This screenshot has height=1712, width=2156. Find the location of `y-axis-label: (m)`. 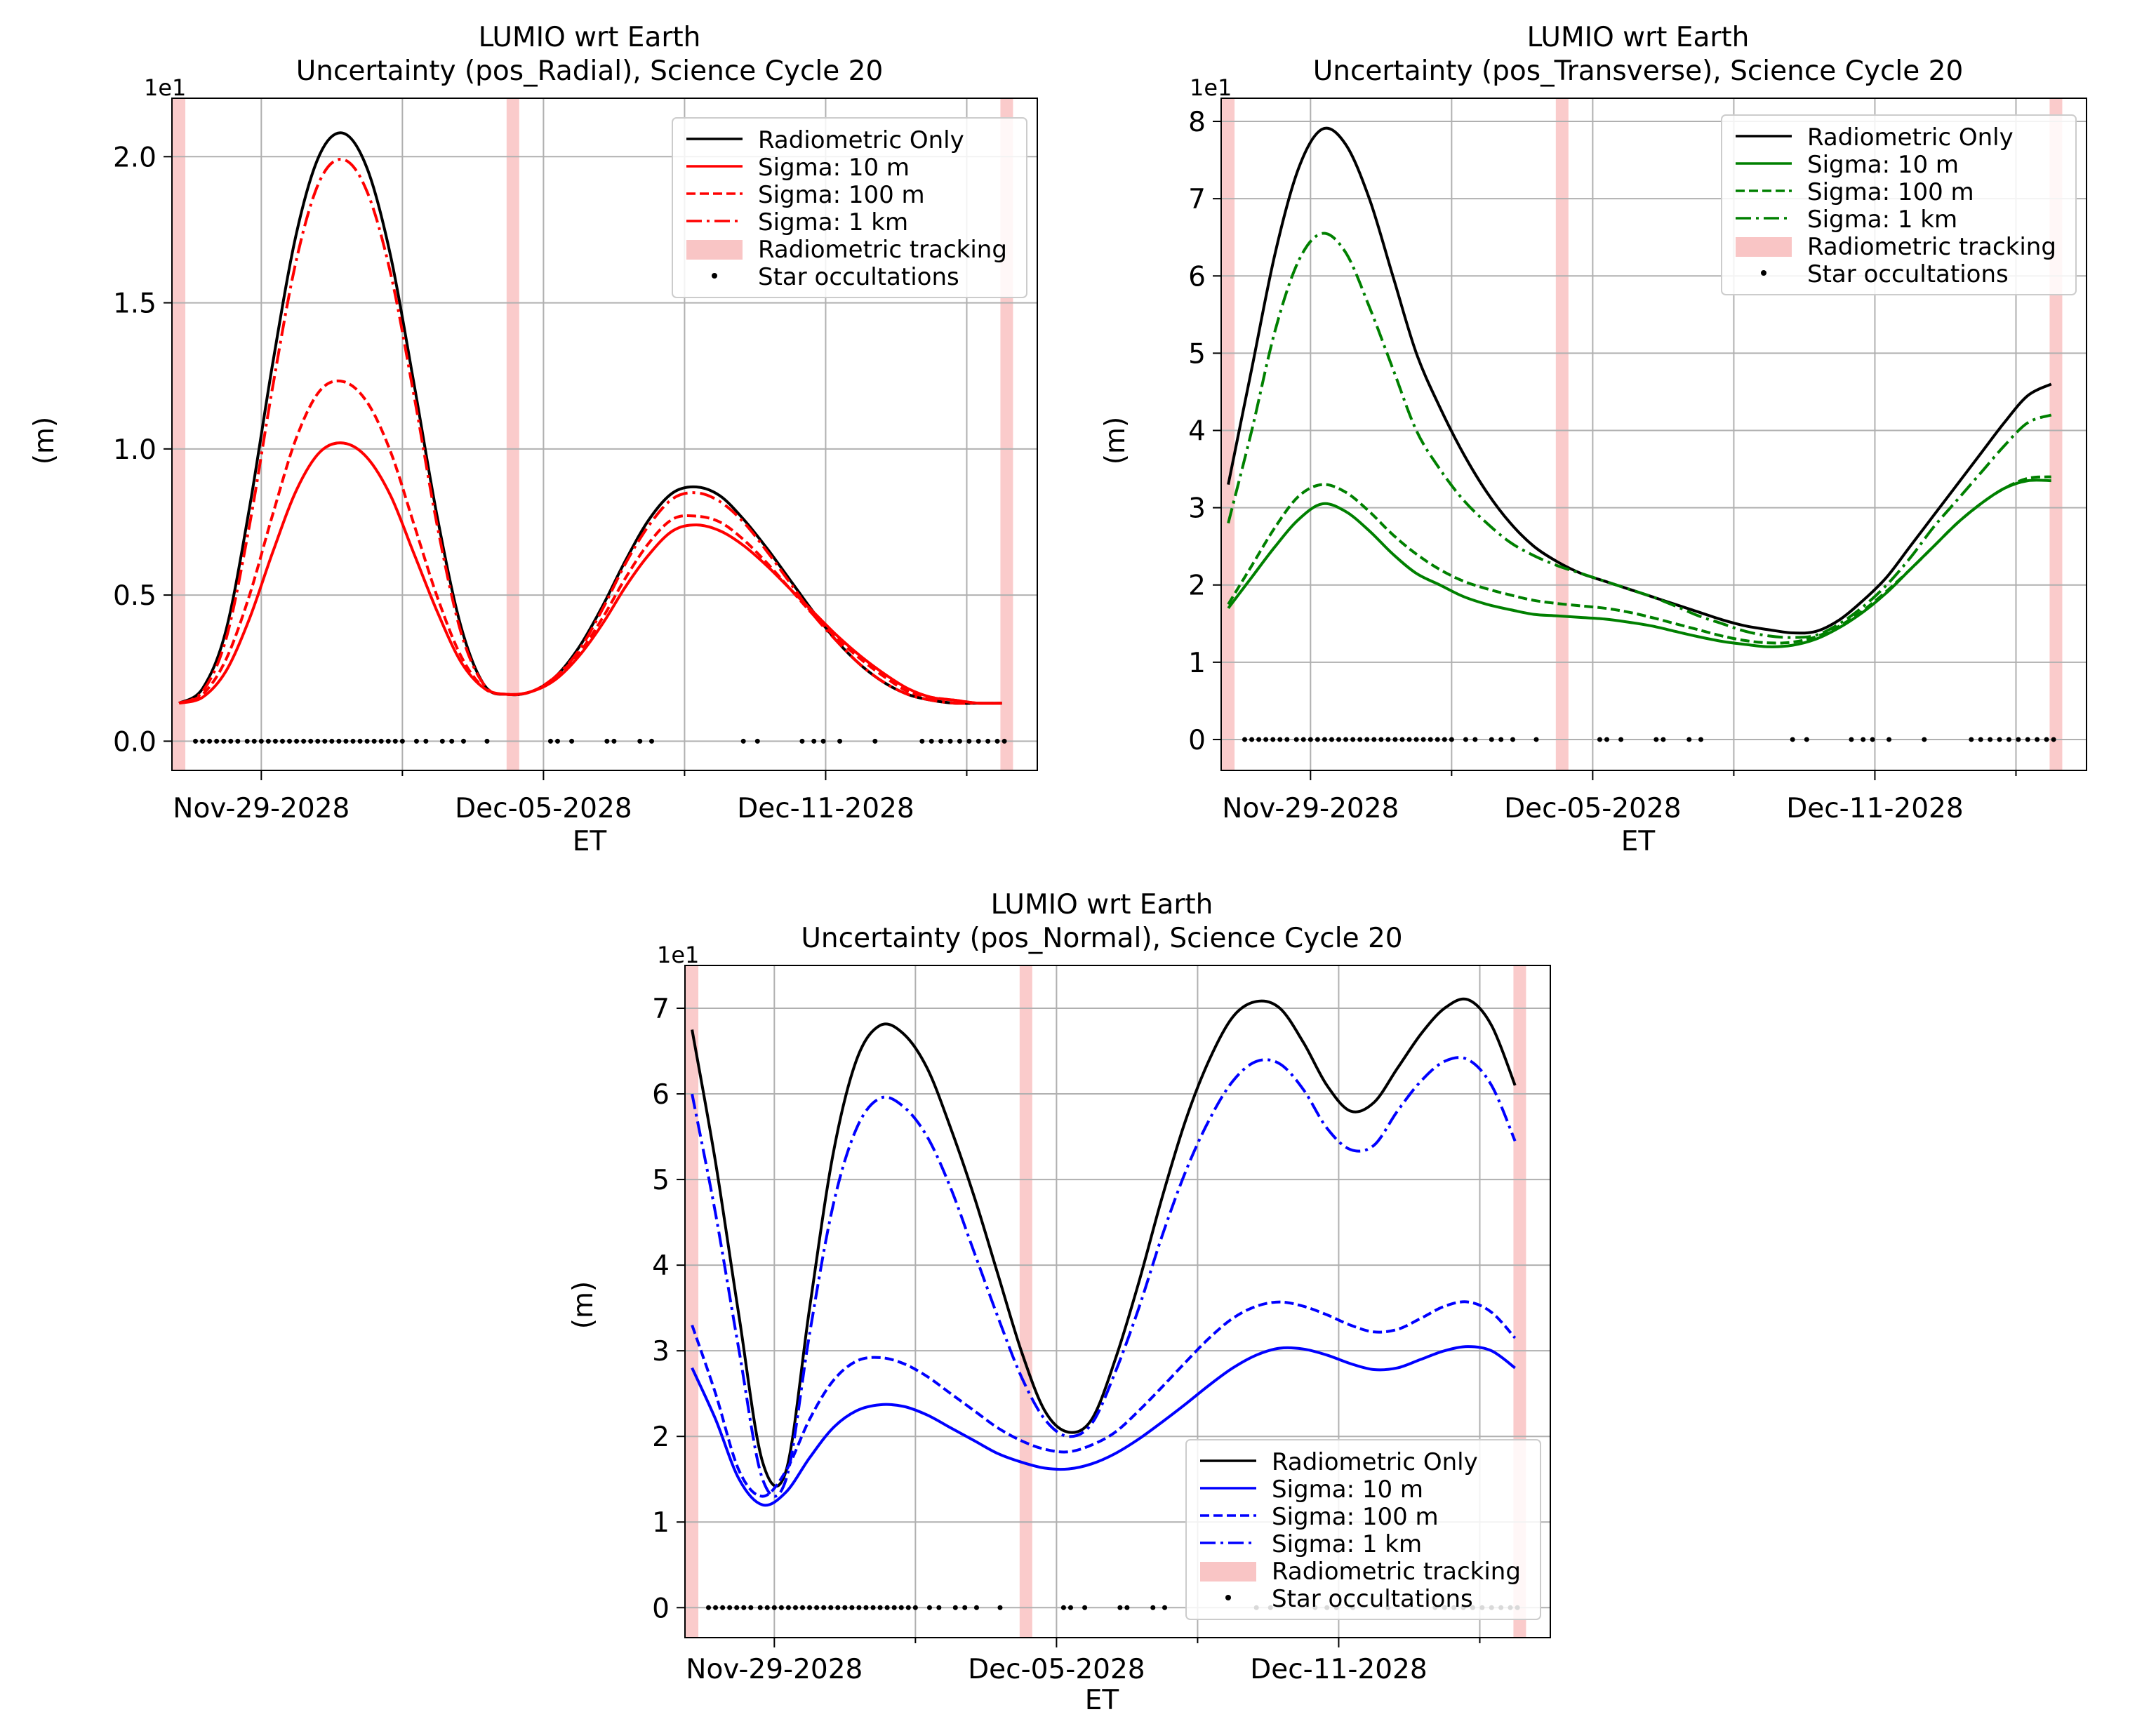

y-axis-label: (m) is located at coordinates (1115, 440).